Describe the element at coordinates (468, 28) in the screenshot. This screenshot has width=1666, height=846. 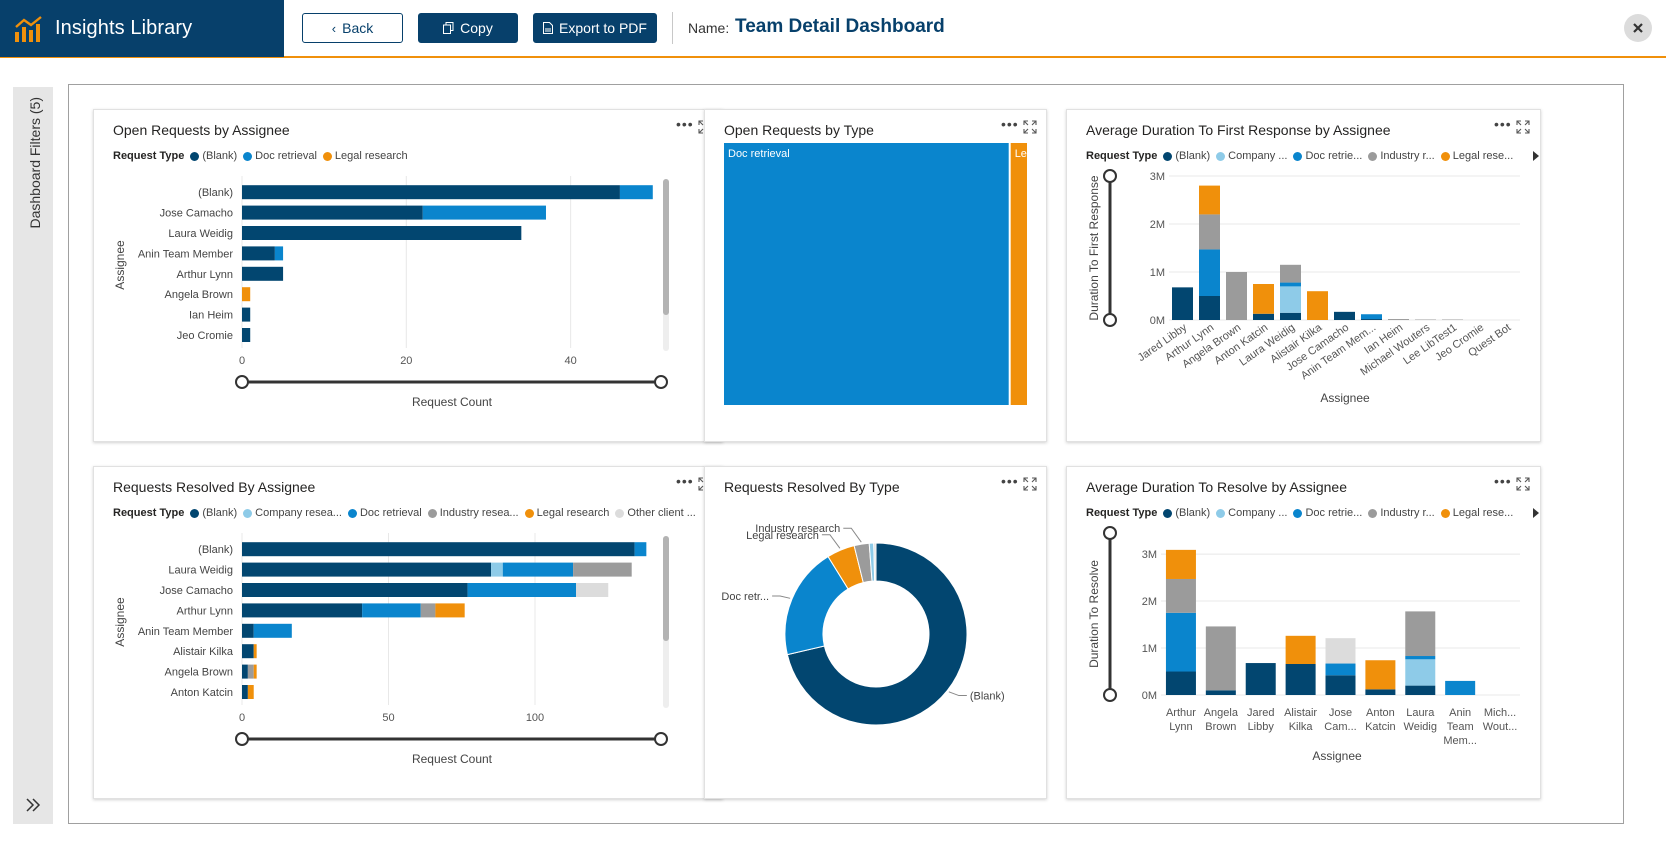
I see `copy-button: Copy` at that location.